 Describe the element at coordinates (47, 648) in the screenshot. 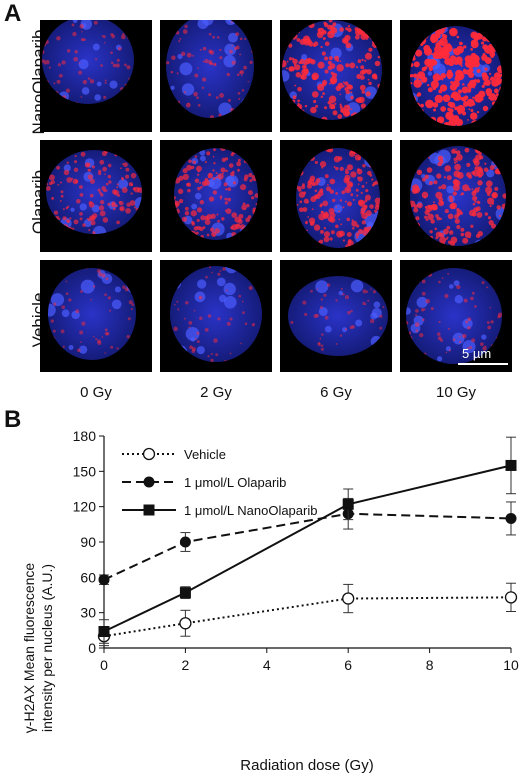

I see `y-axis-label-line2: intensity per nucleus (A.U.)` at that location.